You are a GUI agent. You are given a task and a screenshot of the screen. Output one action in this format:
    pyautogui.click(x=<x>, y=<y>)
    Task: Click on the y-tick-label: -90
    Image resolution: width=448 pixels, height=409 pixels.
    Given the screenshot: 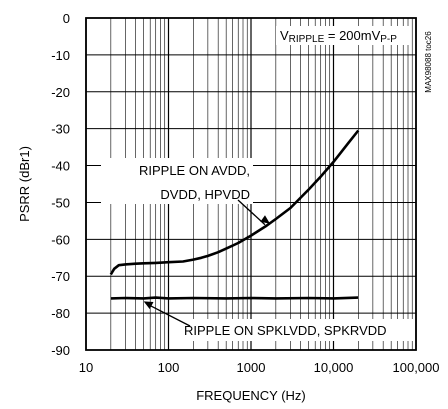 What is the action you would take?
    pyautogui.click(x=60, y=350)
    